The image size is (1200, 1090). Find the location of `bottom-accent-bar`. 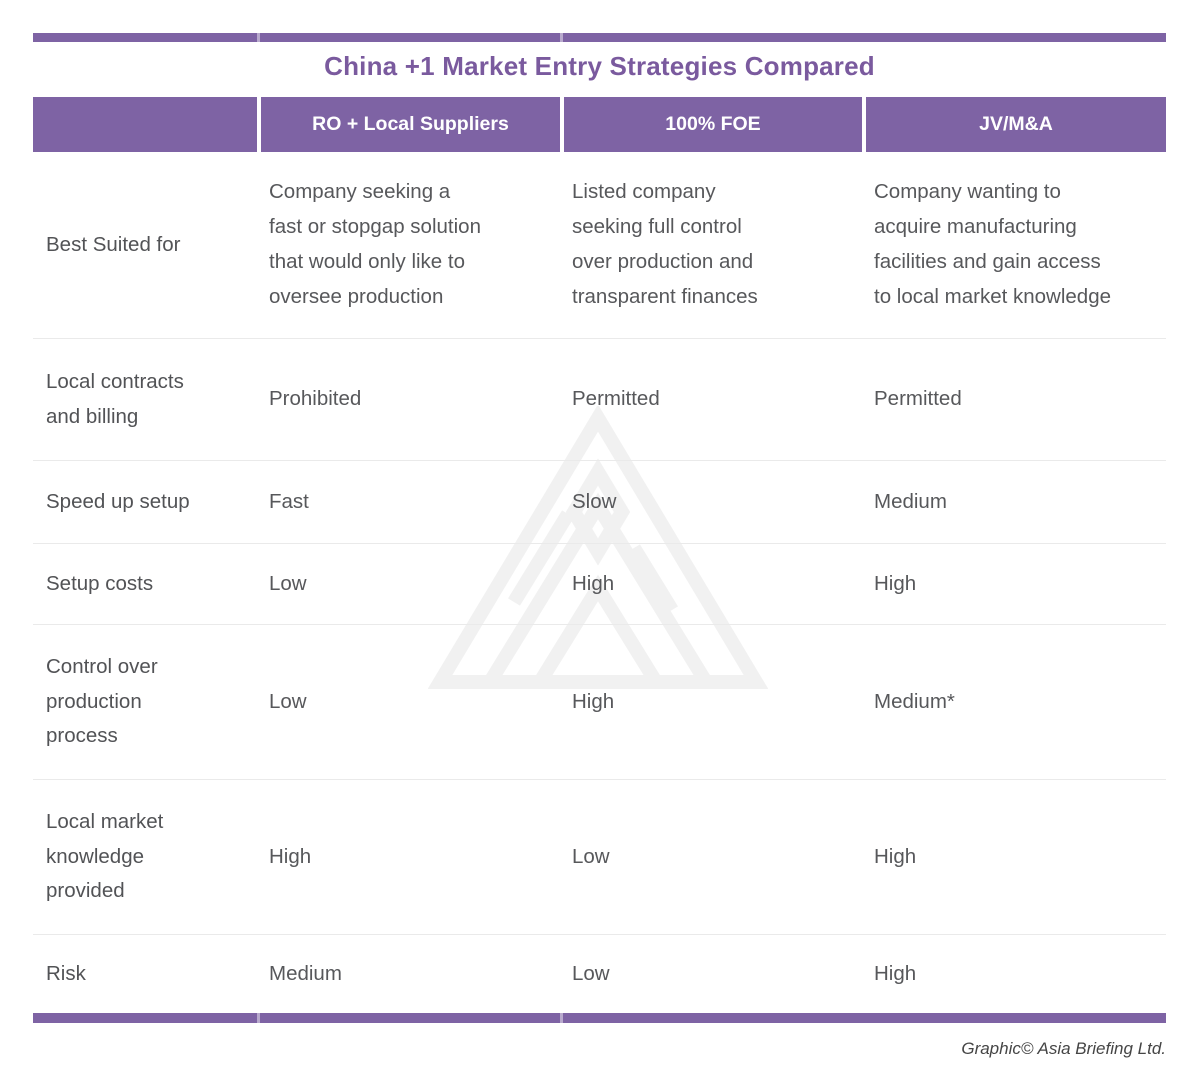

bottom-accent-bar is located at coordinates (599, 1018).